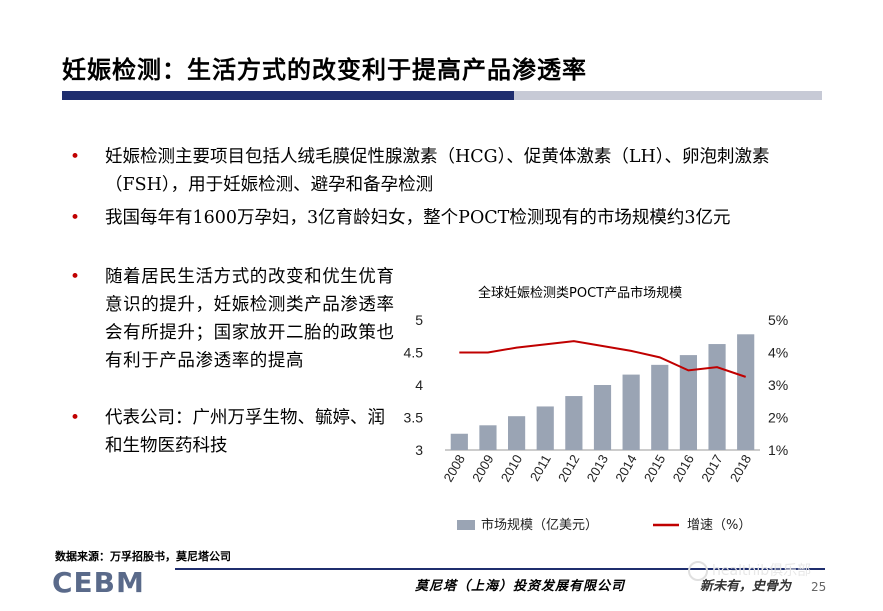 This screenshot has height=611, width=883. What do you see at coordinates (778, 385) in the screenshot?
I see `y-tick-right-label: 3%` at bounding box center [778, 385].